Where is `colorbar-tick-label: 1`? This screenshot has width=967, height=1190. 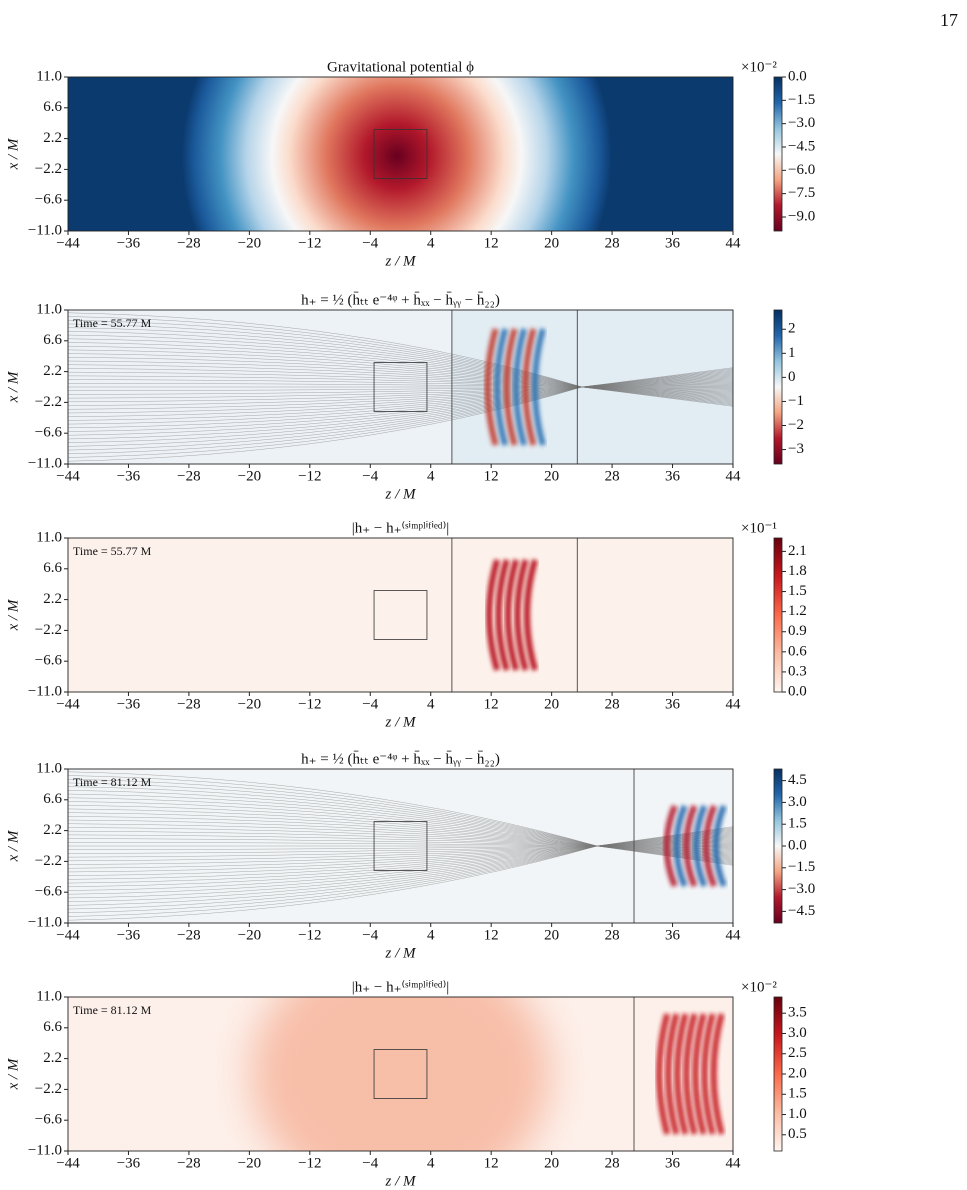 colorbar-tick-label: 1 is located at coordinates (792, 353).